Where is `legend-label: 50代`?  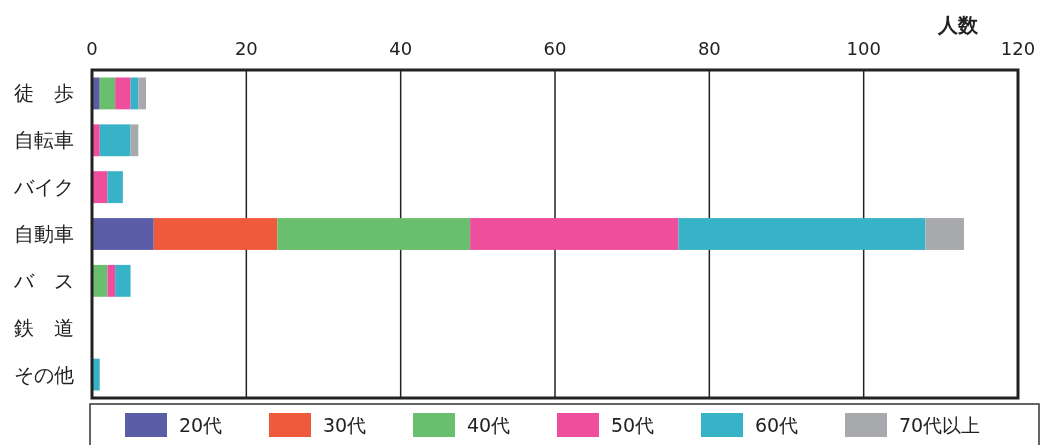
legend-label: 50代 is located at coordinates (633, 425).